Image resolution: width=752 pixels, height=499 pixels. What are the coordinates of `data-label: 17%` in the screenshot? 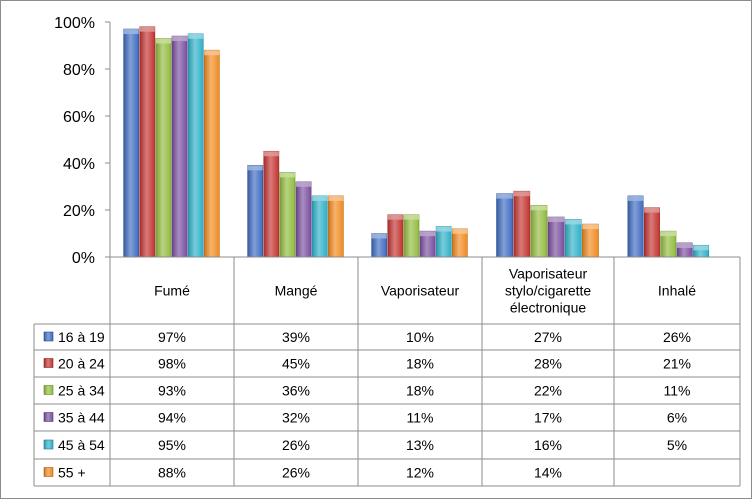 It's located at (548, 418).